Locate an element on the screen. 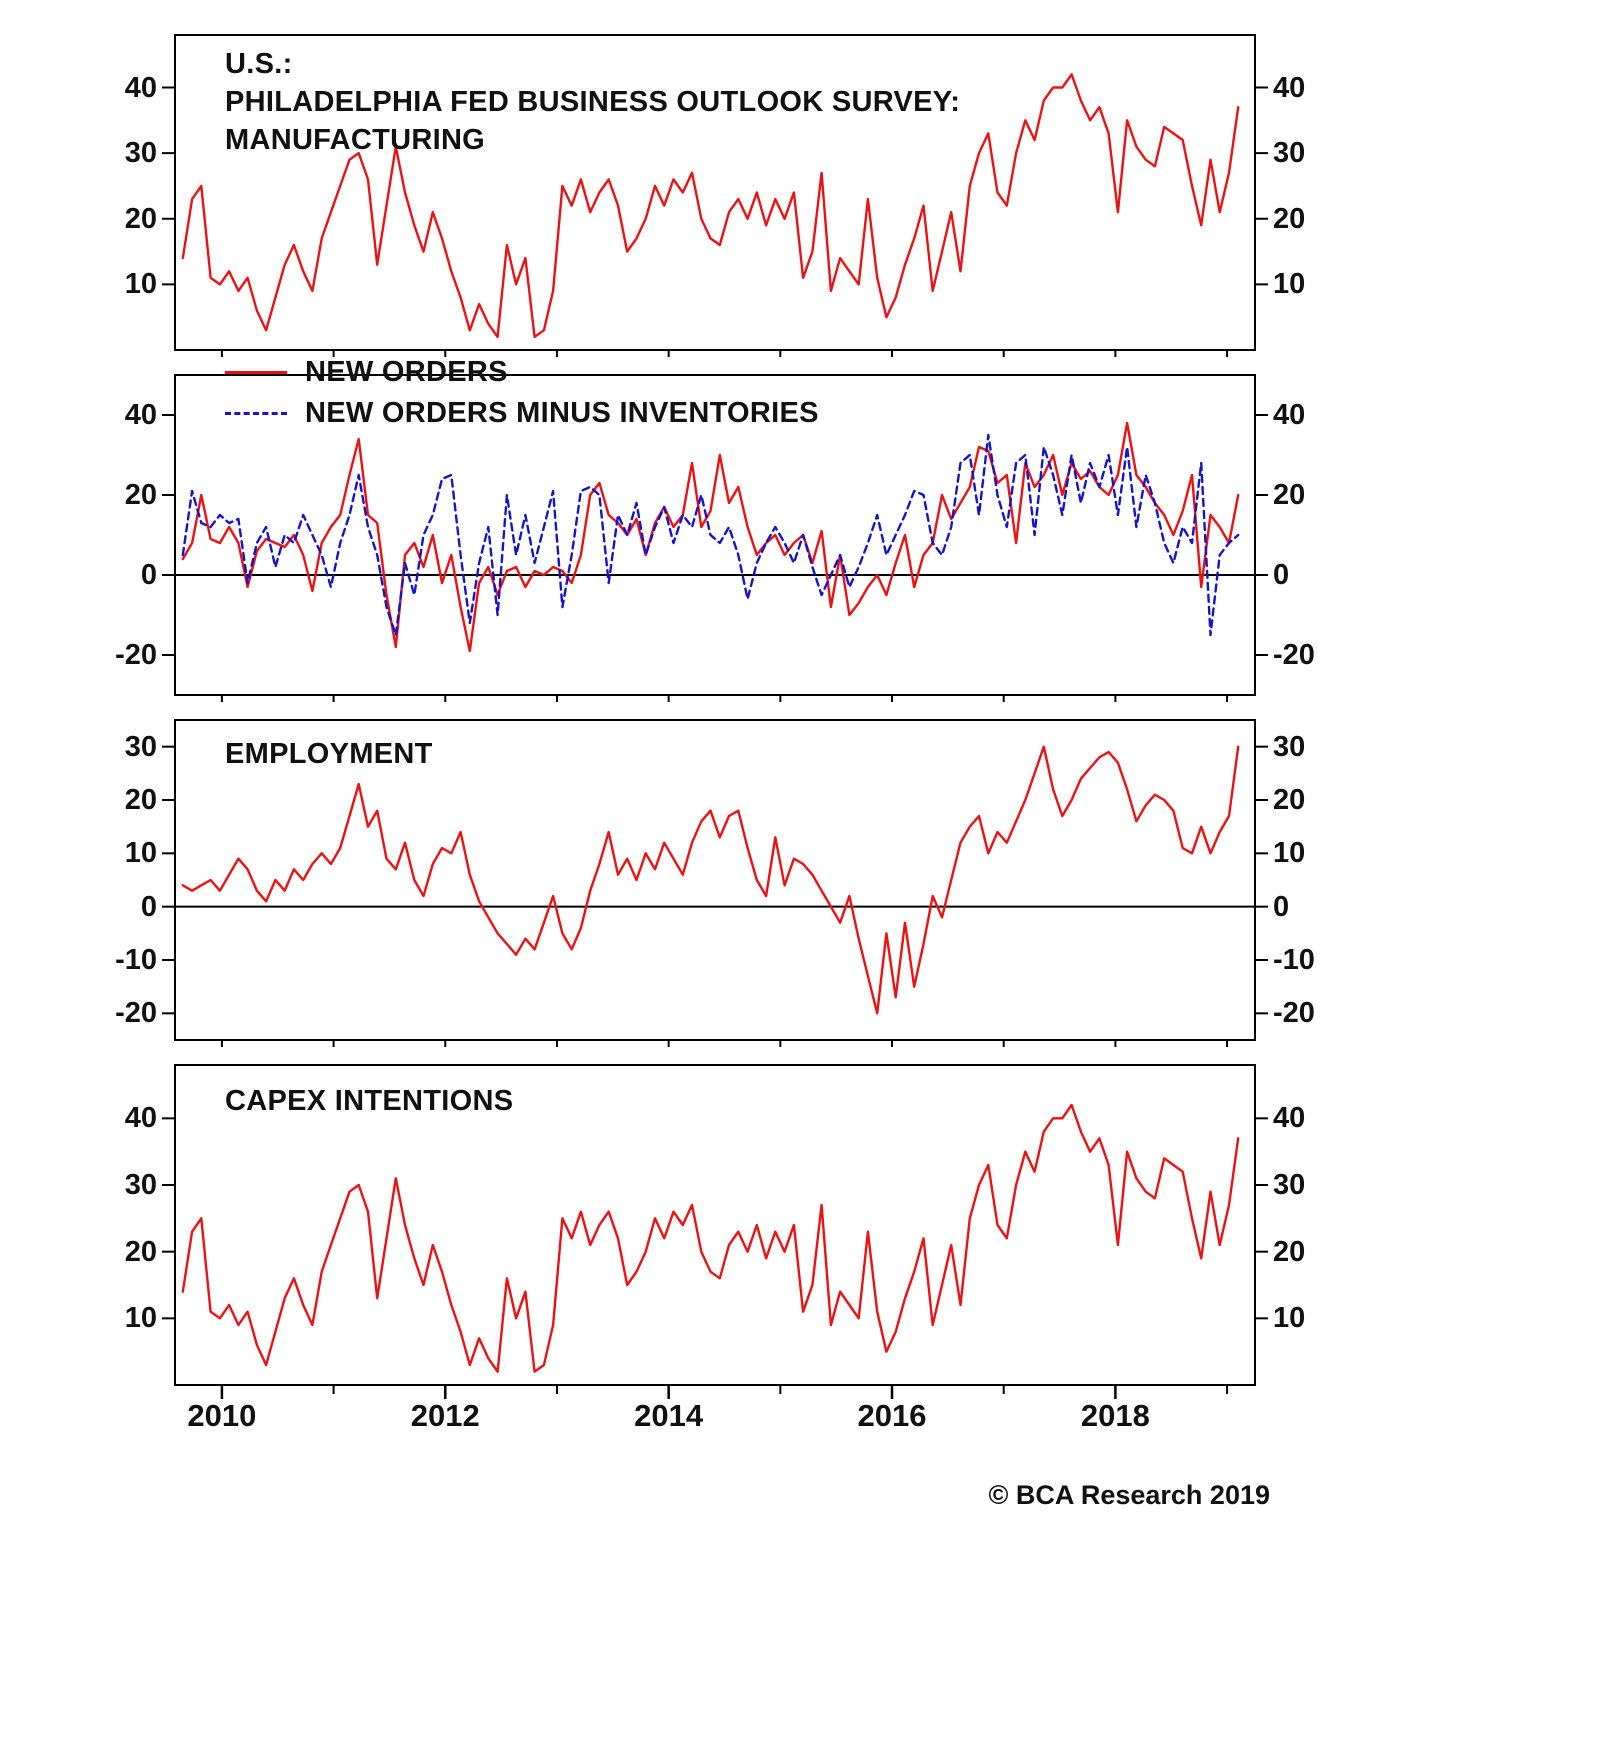 The width and height of the screenshot is (1600, 1758). x-tick-label: 2014 is located at coordinates (669, 1415).